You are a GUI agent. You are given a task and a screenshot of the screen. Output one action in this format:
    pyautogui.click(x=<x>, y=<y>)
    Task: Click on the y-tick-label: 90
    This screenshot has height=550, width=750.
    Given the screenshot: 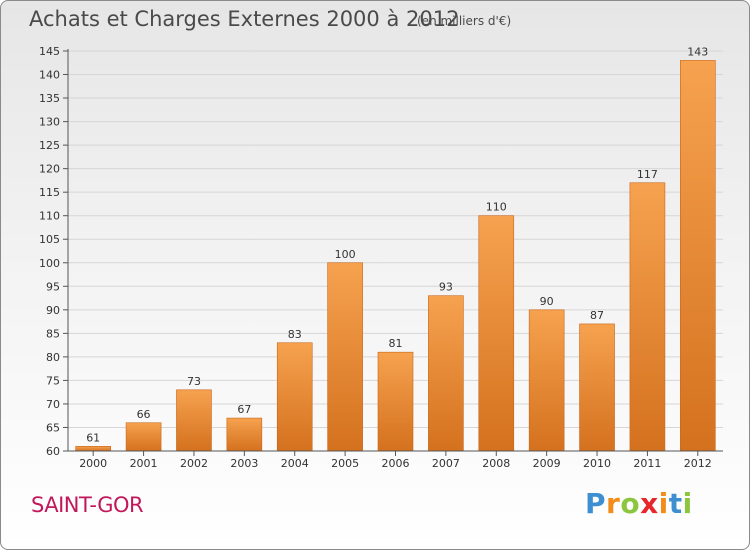 What is the action you would take?
    pyautogui.click(x=53, y=310)
    